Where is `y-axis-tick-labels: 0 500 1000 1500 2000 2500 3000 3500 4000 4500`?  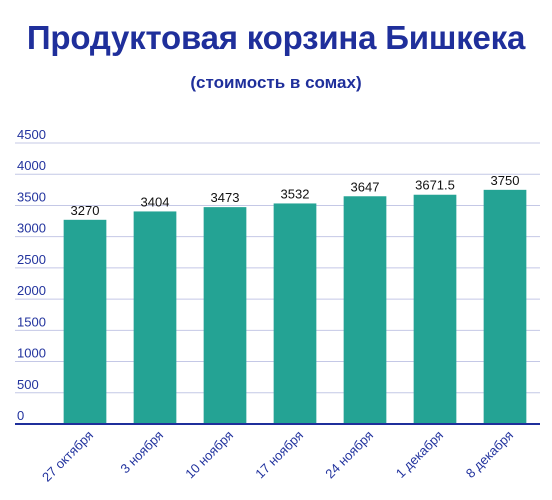 y-axis-tick-labels: 0 500 1000 1500 2000 2500 3000 3500 4000 4500 is located at coordinates (31, 275).